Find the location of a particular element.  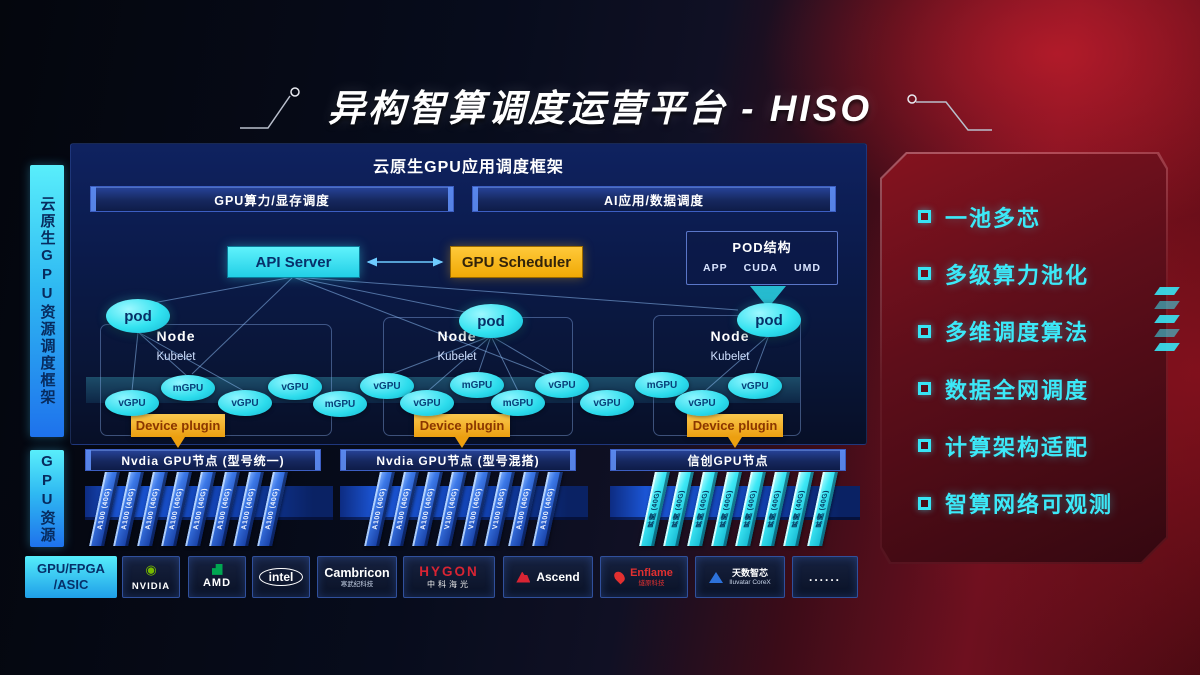

feature-item: 多维调度算法 is located at coordinates (1037, 331).